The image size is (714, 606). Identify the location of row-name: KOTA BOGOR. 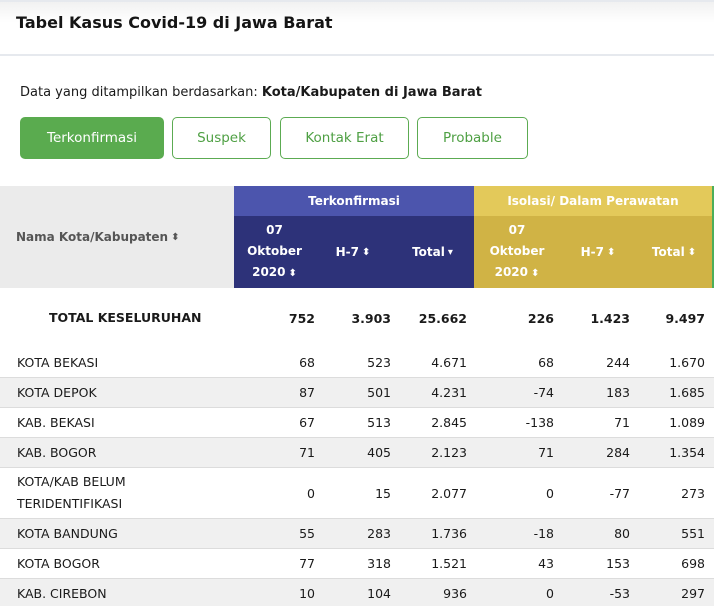
(58, 563).